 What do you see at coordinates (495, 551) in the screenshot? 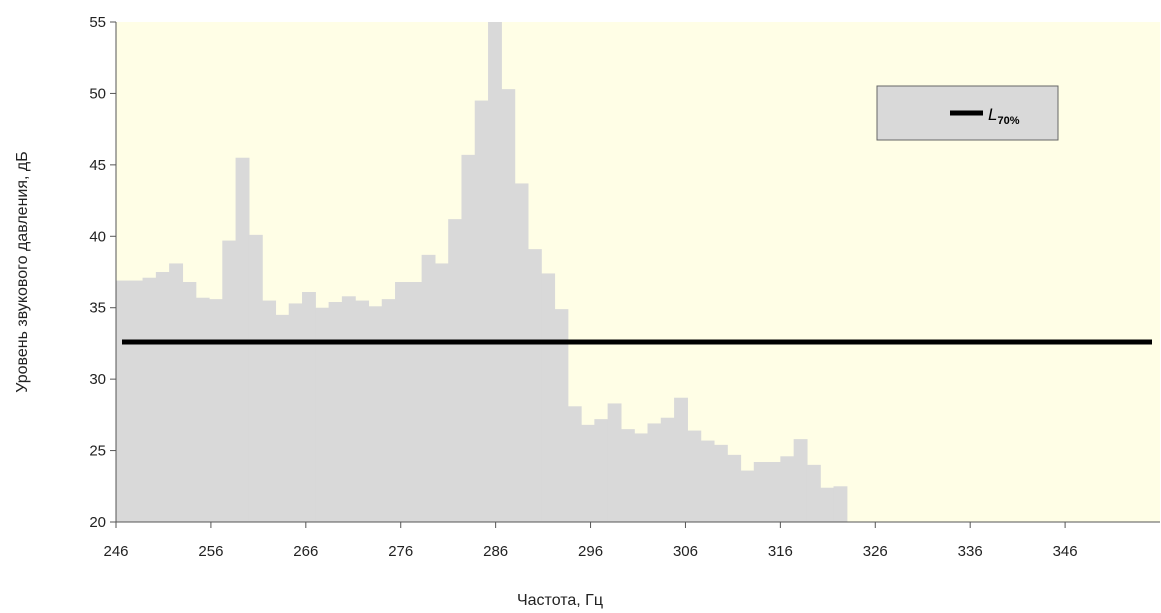
I see `x-tick-label: 286` at bounding box center [495, 551].